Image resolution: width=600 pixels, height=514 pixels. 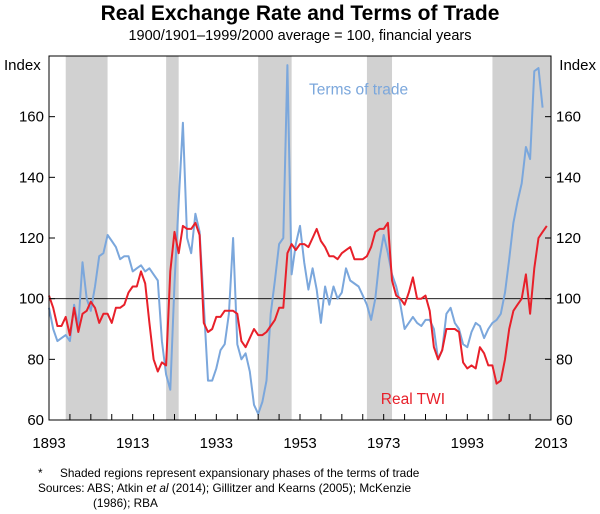 I want to click on sources-text-c: (1986); RBA, so click(x=125, y=503).